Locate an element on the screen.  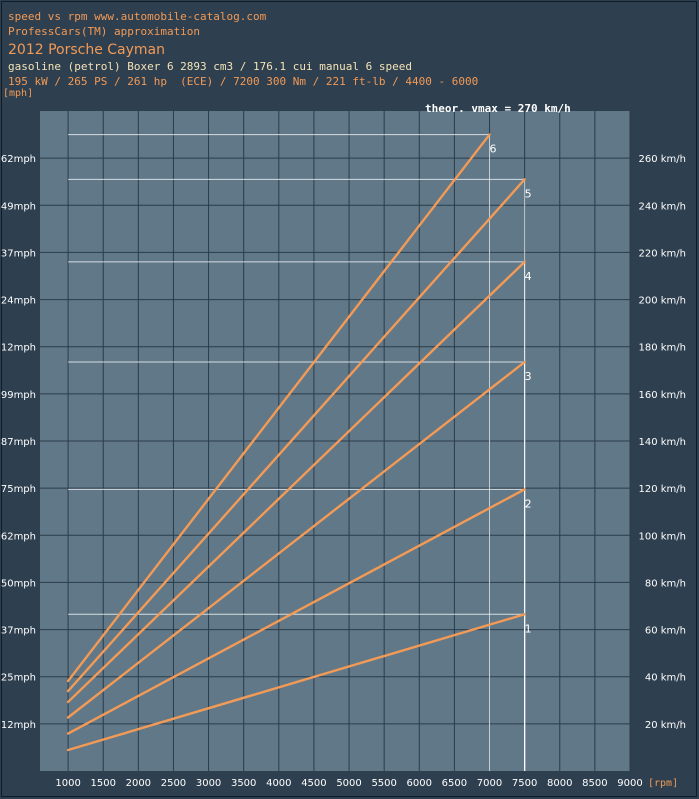
x-tick-label: 5000 is located at coordinates (348, 783).